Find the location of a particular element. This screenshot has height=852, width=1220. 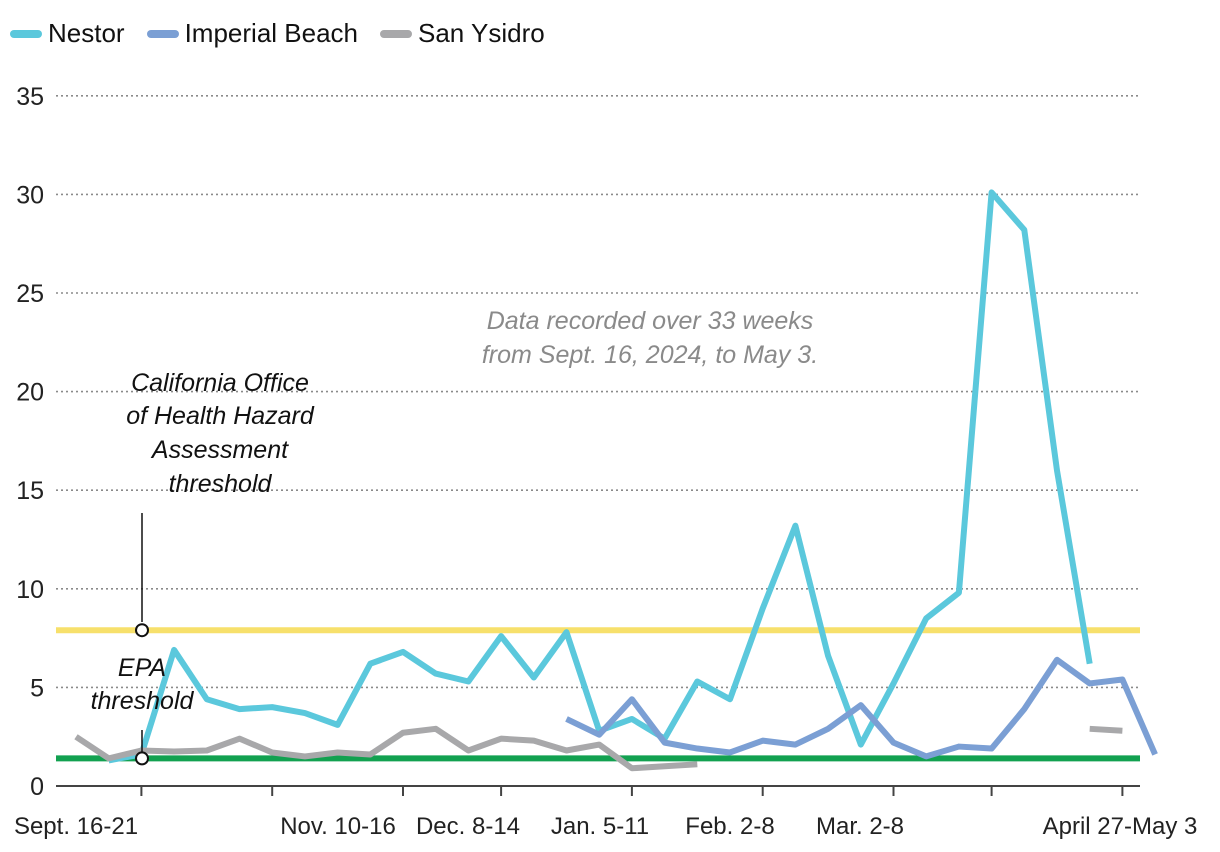

ca-threshold-label-line: California Office is located at coordinates (220, 383).